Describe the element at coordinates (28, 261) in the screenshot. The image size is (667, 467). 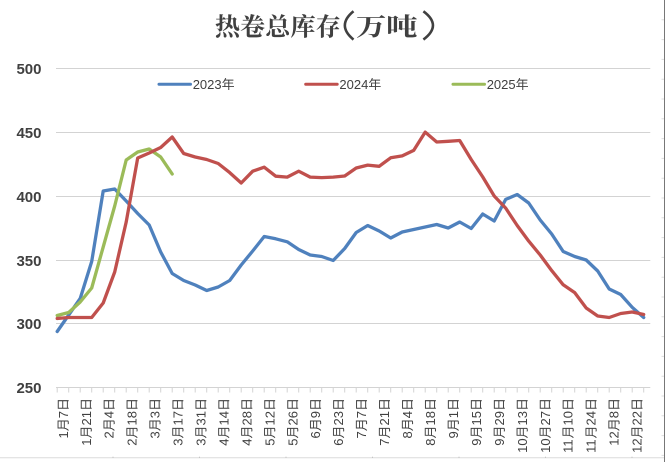
I see `svg-text: 350` at that location.